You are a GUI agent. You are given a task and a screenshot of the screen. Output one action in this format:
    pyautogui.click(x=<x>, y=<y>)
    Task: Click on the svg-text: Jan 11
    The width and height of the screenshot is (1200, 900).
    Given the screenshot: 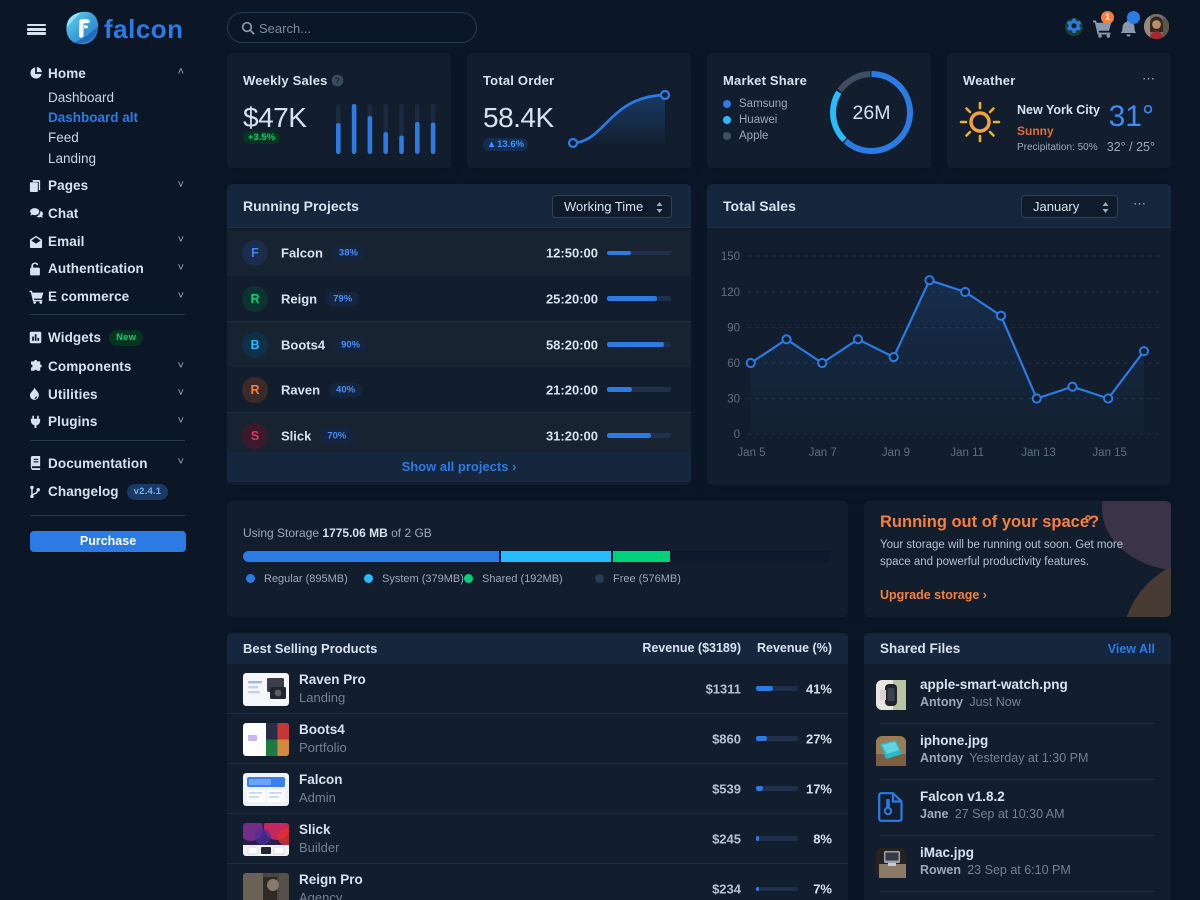 What is the action you would take?
    pyautogui.click(x=967, y=453)
    